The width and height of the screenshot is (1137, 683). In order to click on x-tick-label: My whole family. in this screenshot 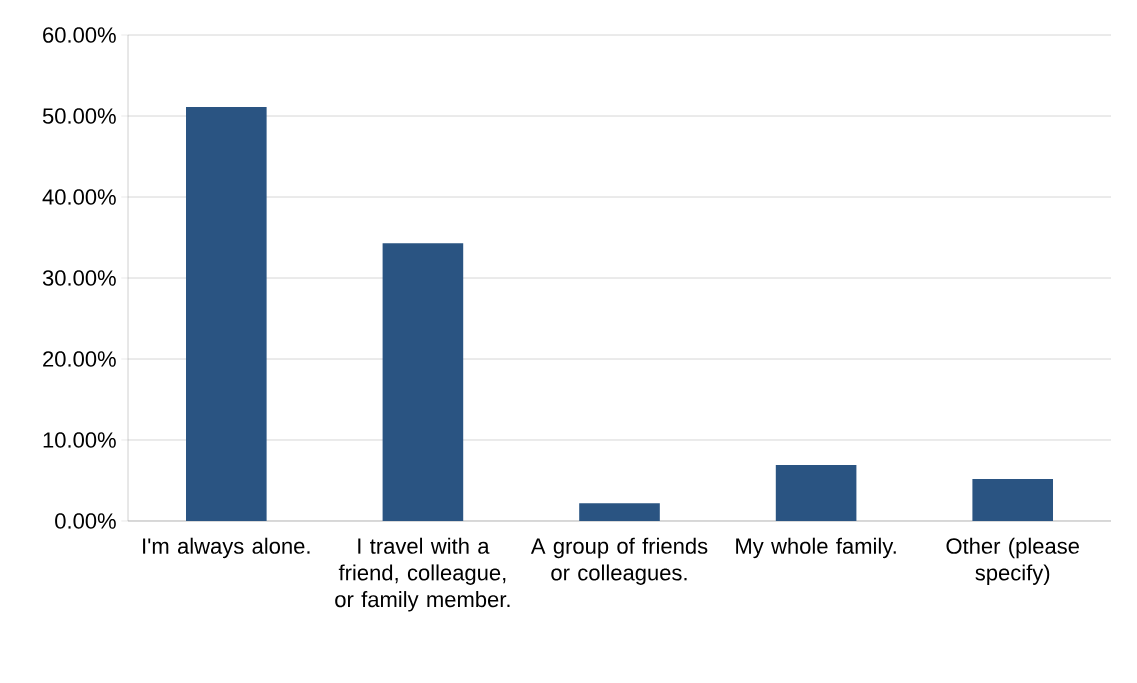, I will do `click(816, 548)`.